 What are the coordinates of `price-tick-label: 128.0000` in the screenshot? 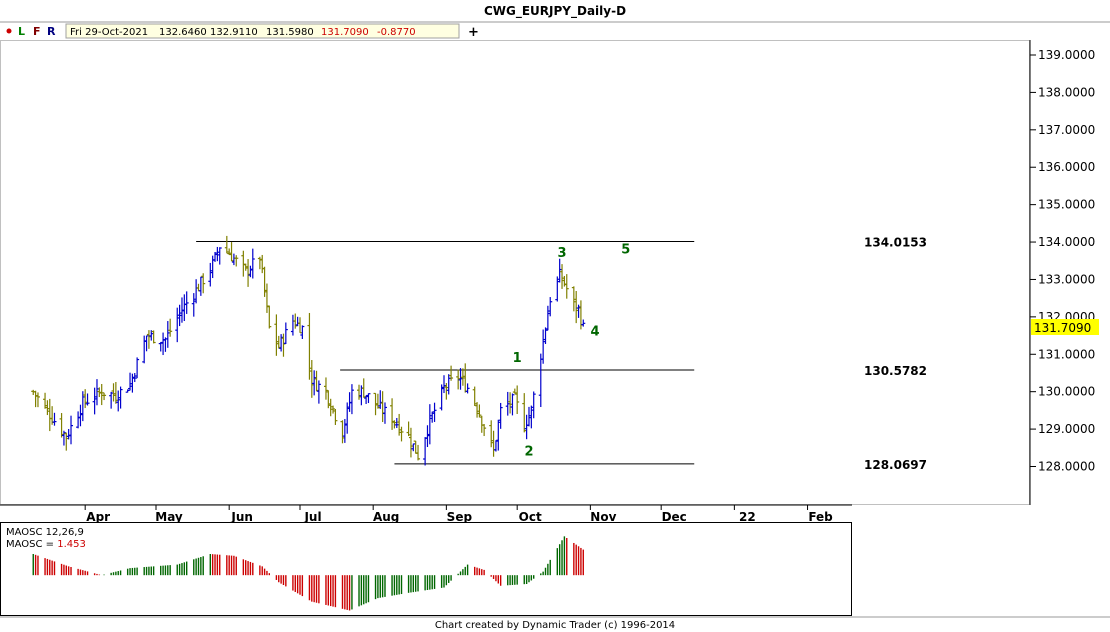 It's located at (1066, 467).